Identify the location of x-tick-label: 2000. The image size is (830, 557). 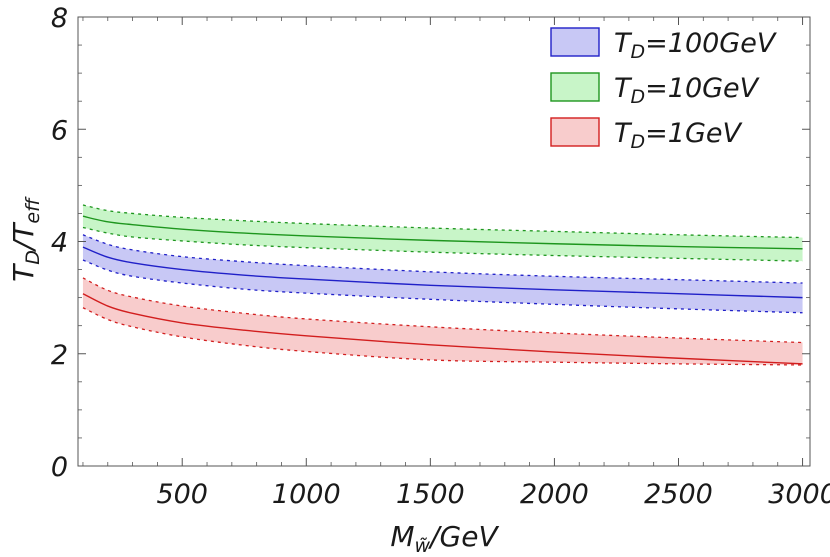
(554, 494).